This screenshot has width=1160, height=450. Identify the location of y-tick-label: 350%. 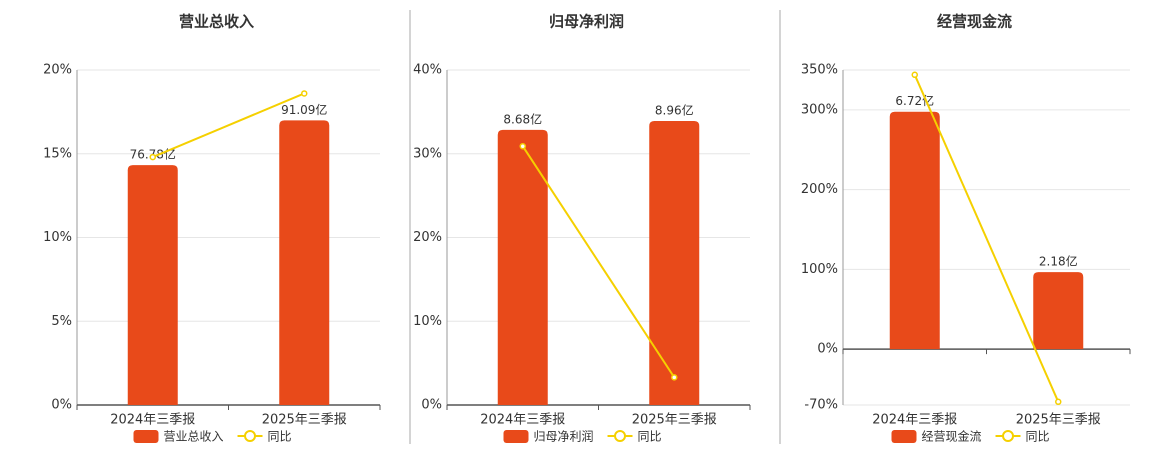
(819, 70).